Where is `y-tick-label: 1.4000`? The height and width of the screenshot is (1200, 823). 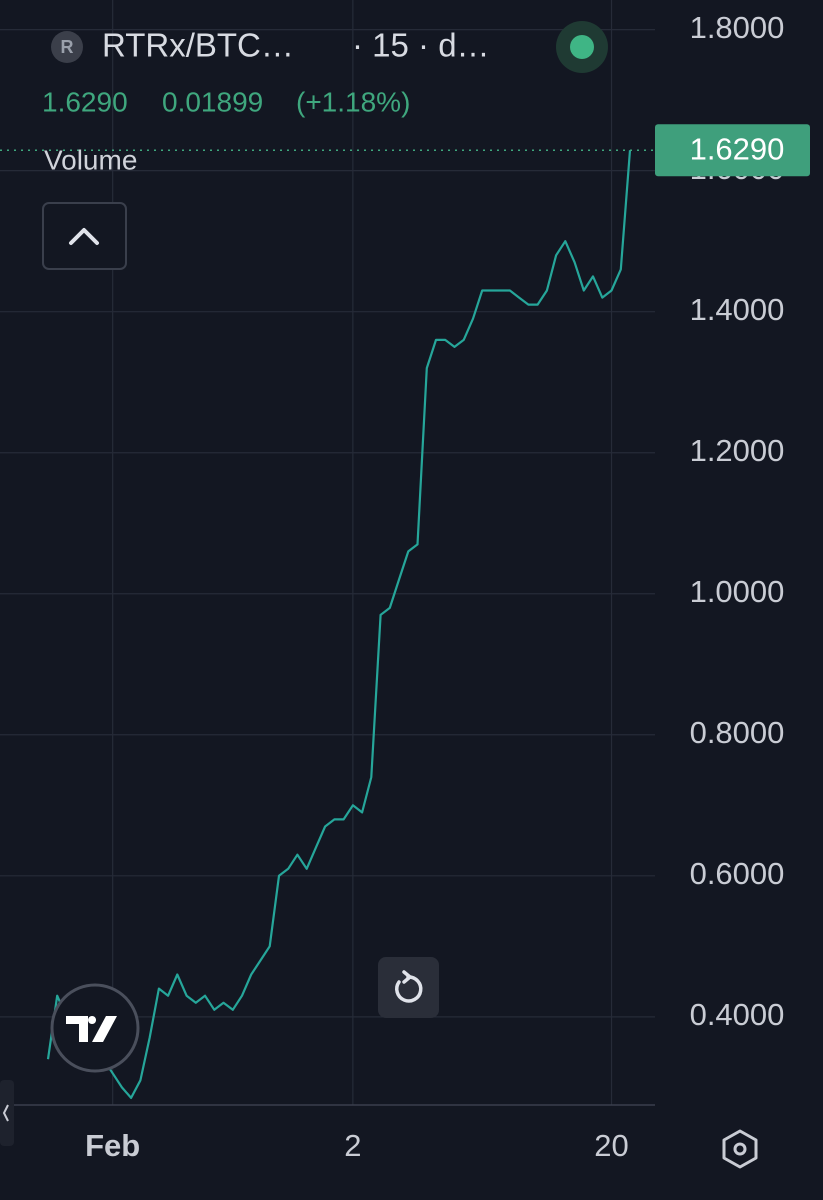 y-tick-label: 1.4000 is located at coordinates (737, 309).